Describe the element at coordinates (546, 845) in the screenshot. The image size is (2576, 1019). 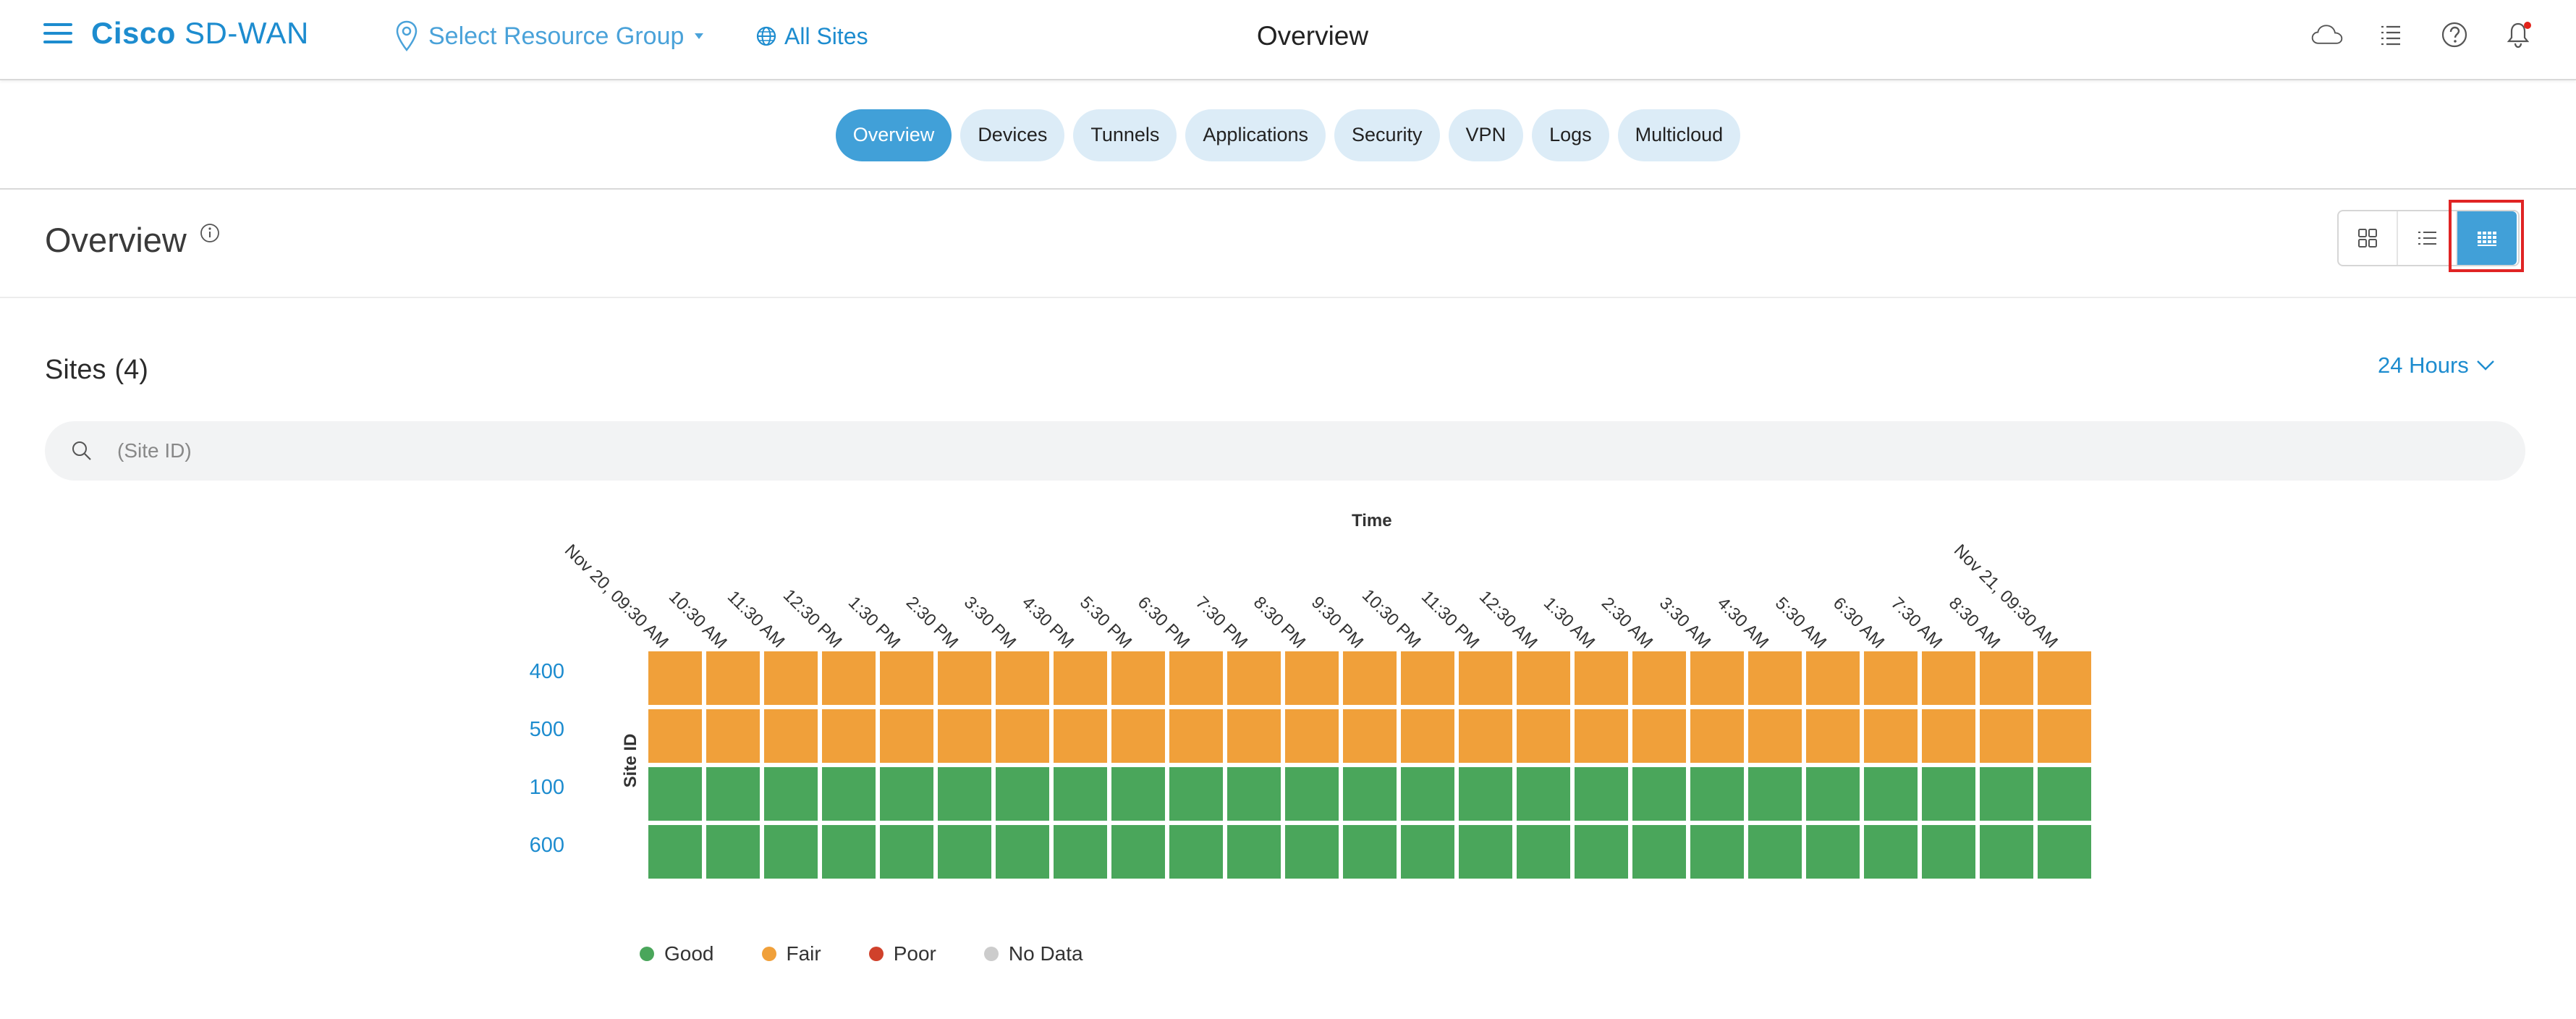
I see `site-id-link: 600` at that location.